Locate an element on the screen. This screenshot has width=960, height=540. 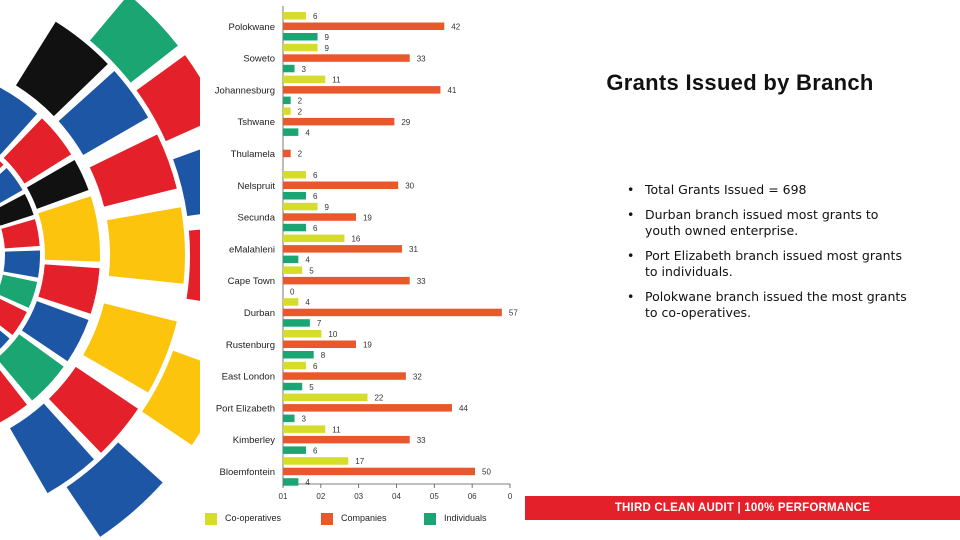
bullet-total: Total Grants Issued = 698 is located at coordinates (770, 190).